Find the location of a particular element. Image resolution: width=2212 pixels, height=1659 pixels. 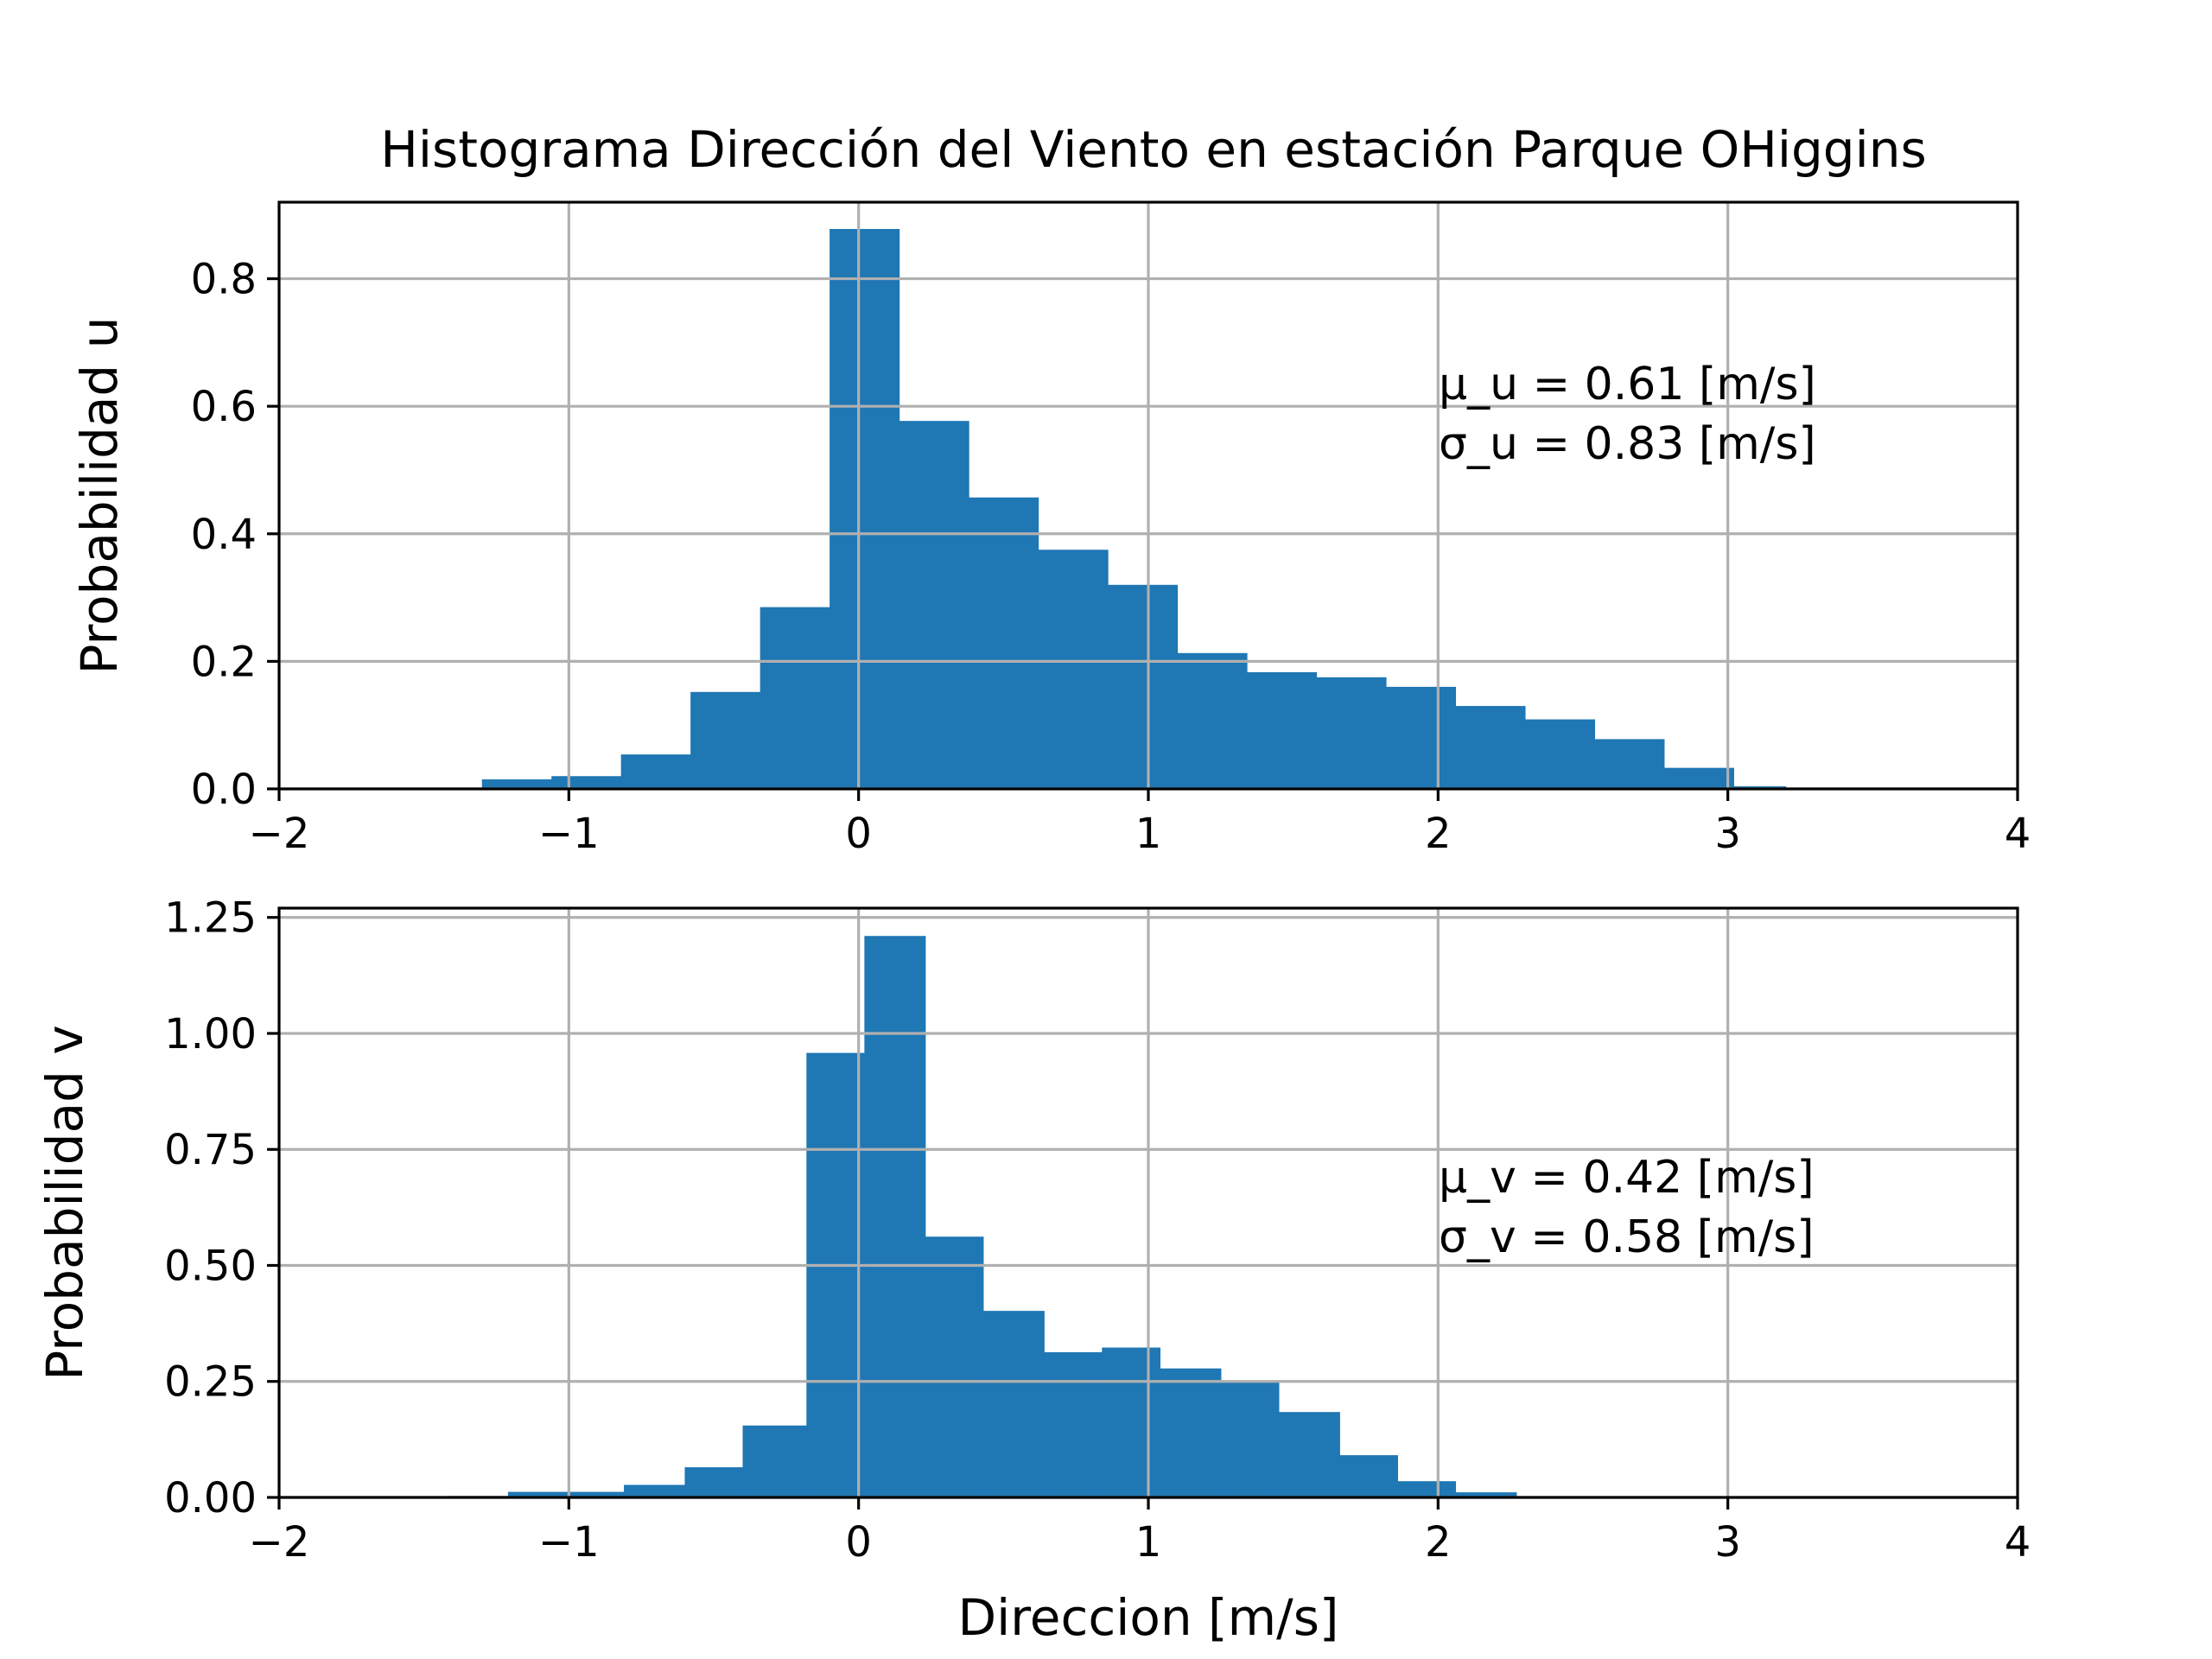

stats-annotation: σ_u = 0.83 [m/s] is located at coordinates (1627, 444).